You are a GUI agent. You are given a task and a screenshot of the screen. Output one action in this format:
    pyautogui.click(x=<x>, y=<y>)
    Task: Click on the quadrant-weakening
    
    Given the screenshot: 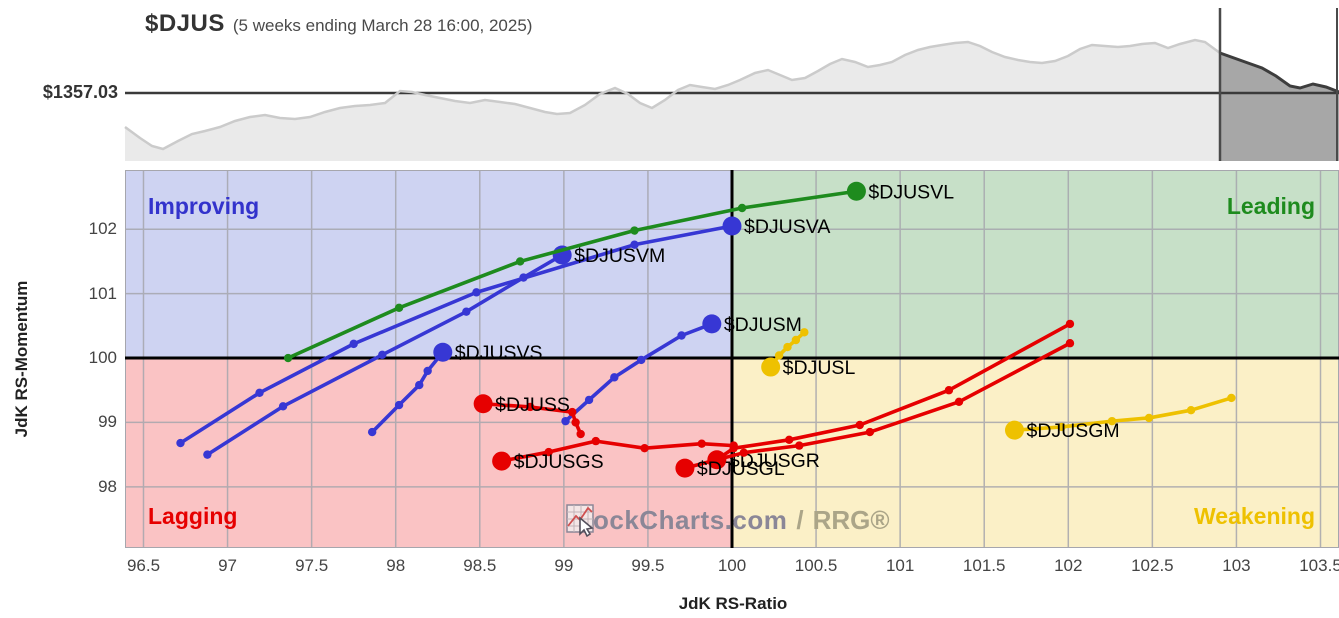 What is the action you would take?
    pyautogui.click(x=1035, y=453)
    